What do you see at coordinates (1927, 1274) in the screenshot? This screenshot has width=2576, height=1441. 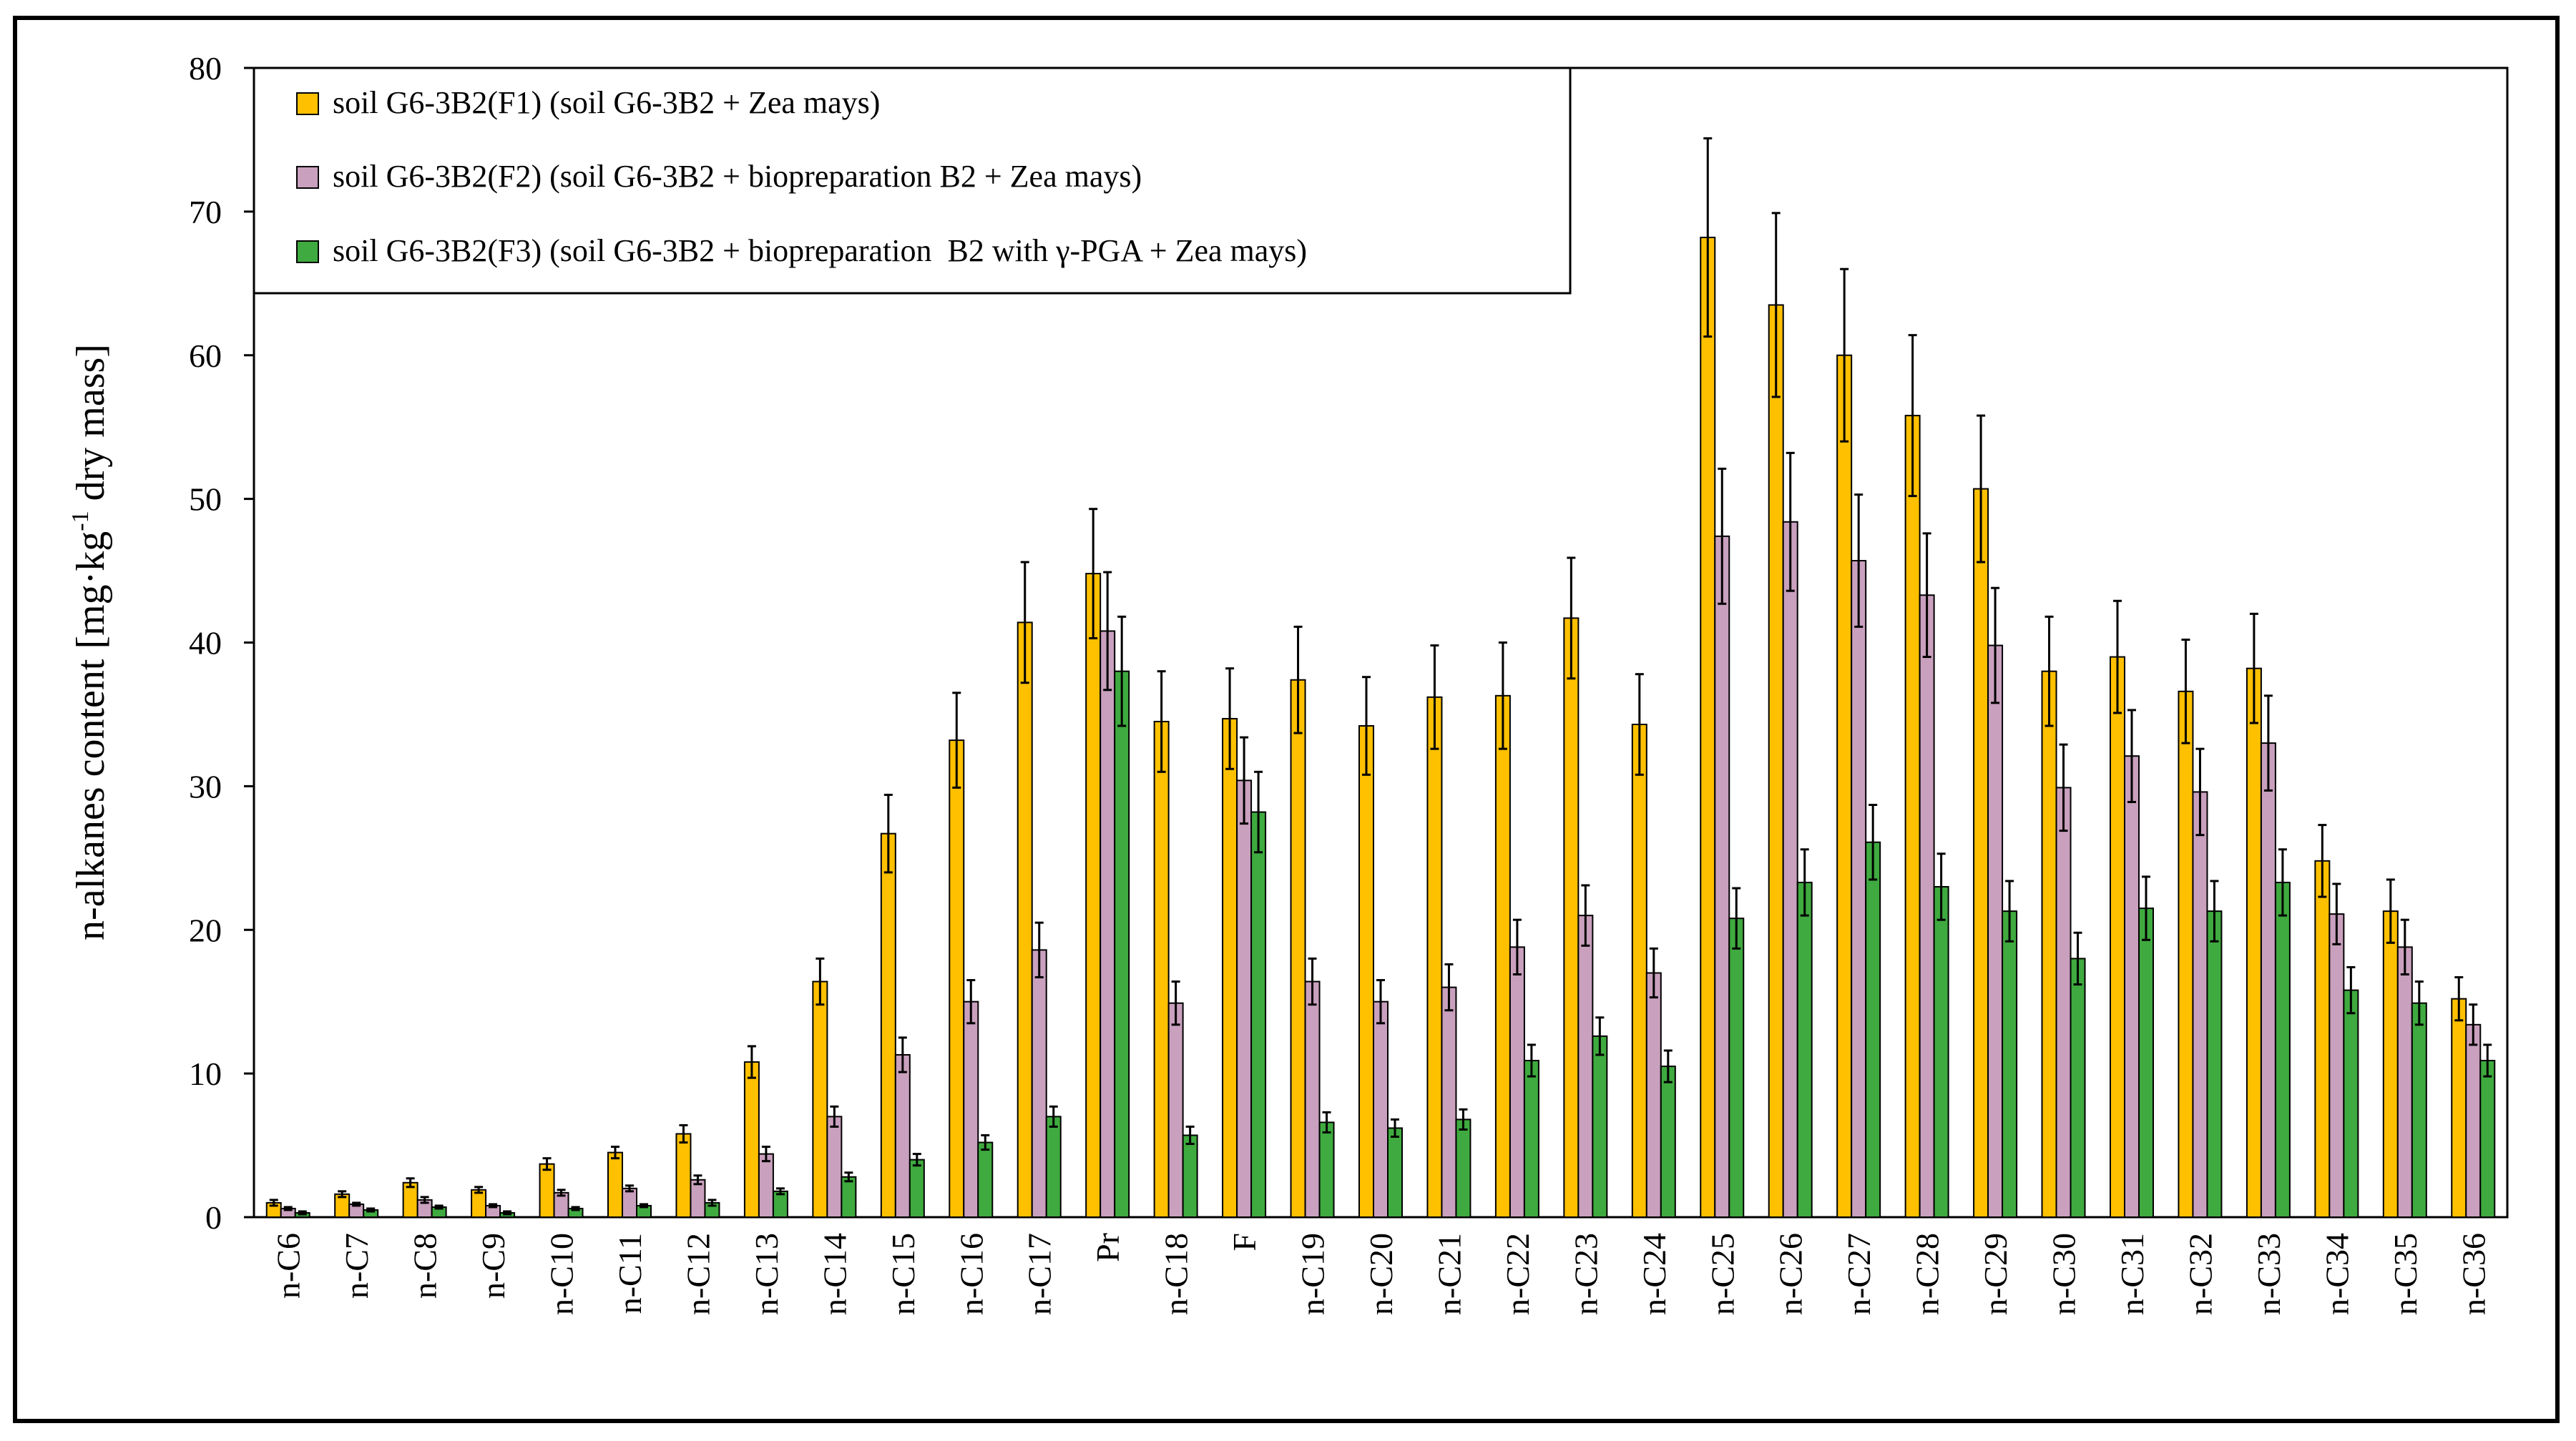 I see `x-tick-label: n-C28` at bounding box center [1927, 1274].